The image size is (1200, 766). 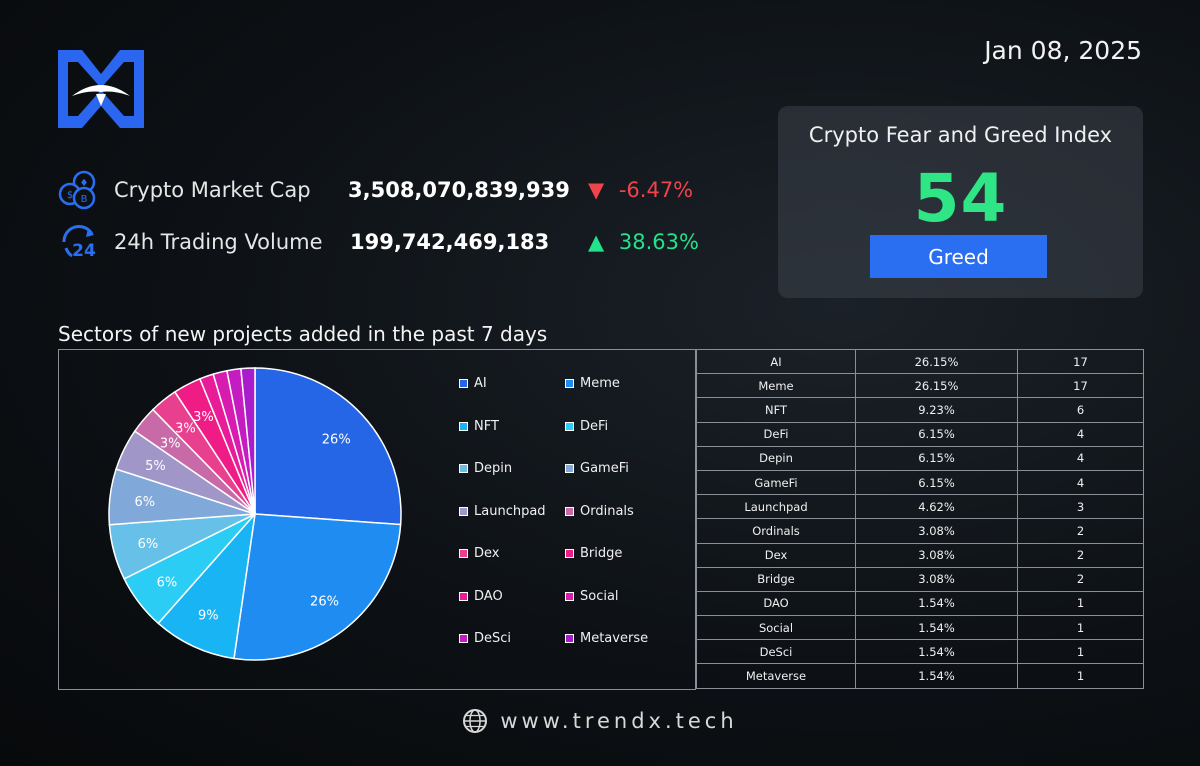 I want to click on legend-label: Bridge, so click(x=601, y=553).